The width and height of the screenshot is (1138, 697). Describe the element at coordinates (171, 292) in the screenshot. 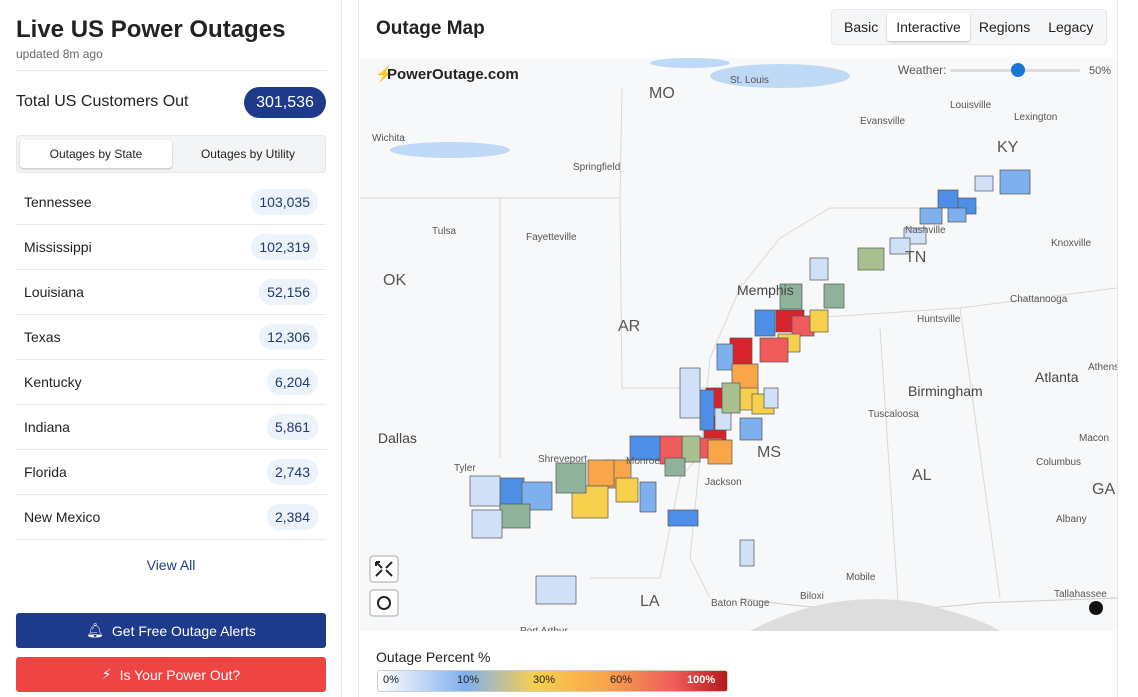

I see `state-row: Louisiana 52,156` at that location.